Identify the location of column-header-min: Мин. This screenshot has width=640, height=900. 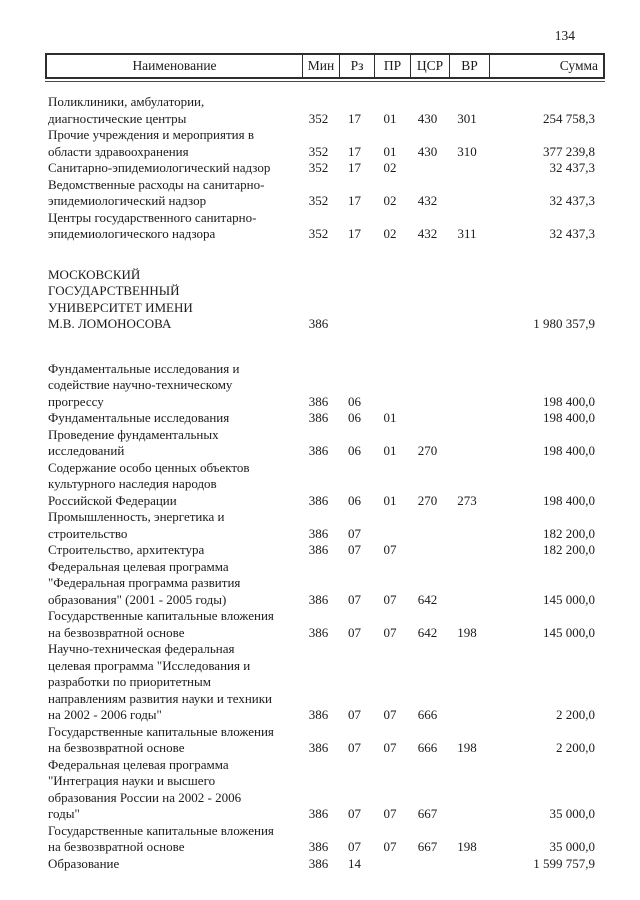
(320, 66).